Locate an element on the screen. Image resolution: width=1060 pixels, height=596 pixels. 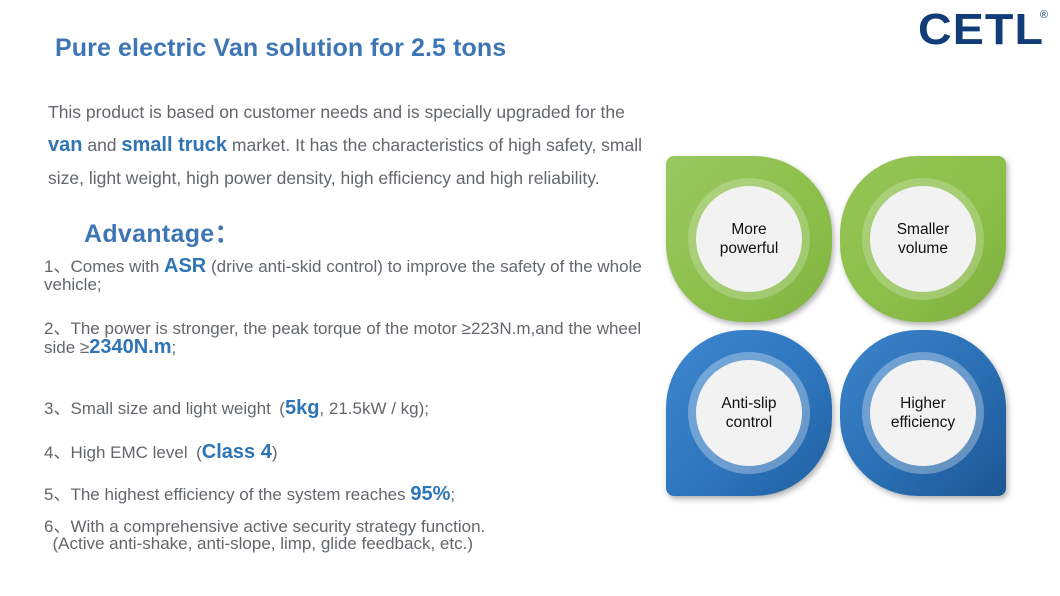
petal-label-line1: Anti-slip is located at coordinates (749, 403).